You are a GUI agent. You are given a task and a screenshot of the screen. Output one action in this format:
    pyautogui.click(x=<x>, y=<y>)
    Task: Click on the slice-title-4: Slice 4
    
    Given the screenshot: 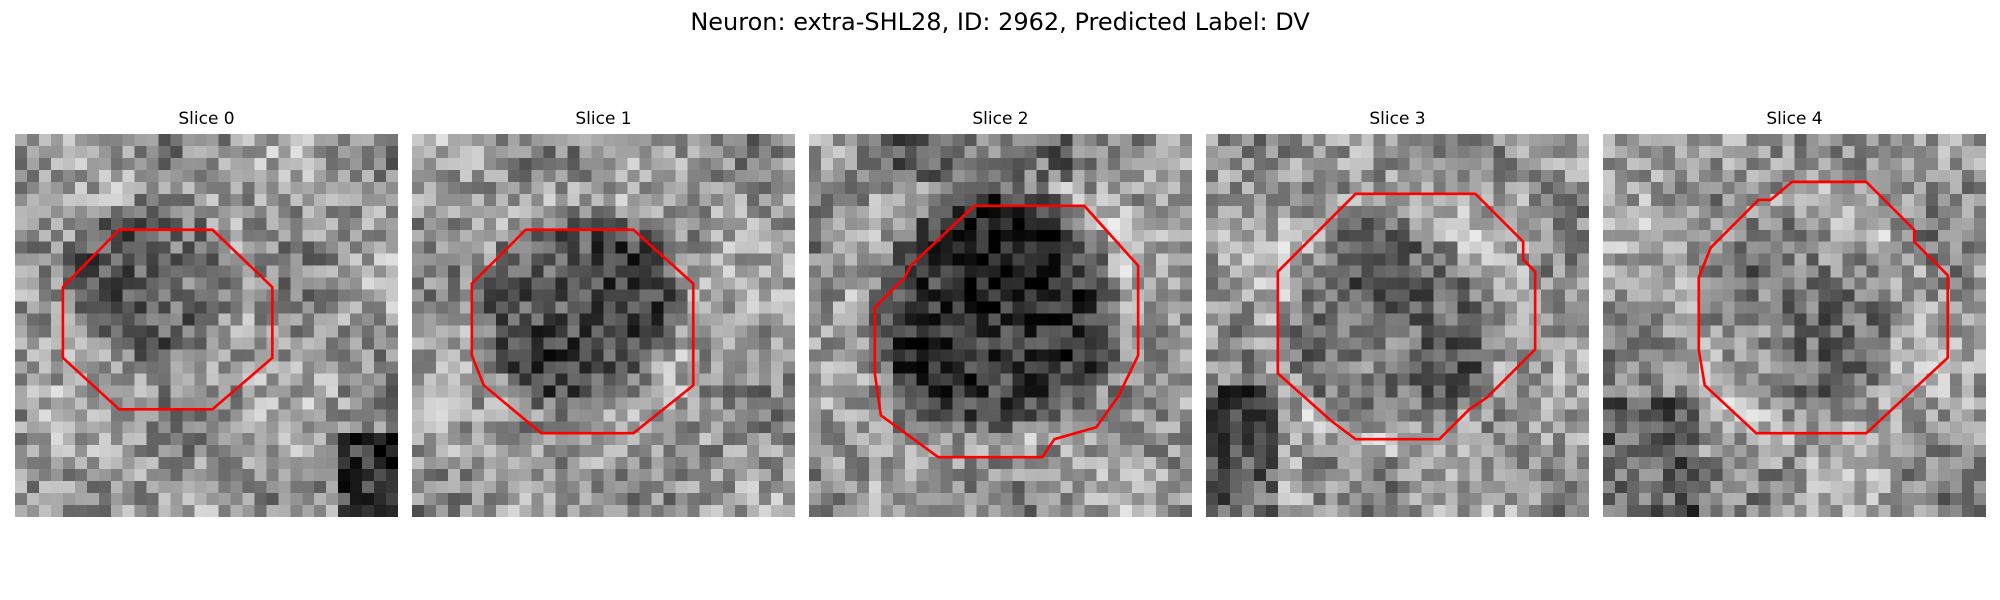 What is the action you would take?
    pyautogui.click(x=1794, y=119)
    